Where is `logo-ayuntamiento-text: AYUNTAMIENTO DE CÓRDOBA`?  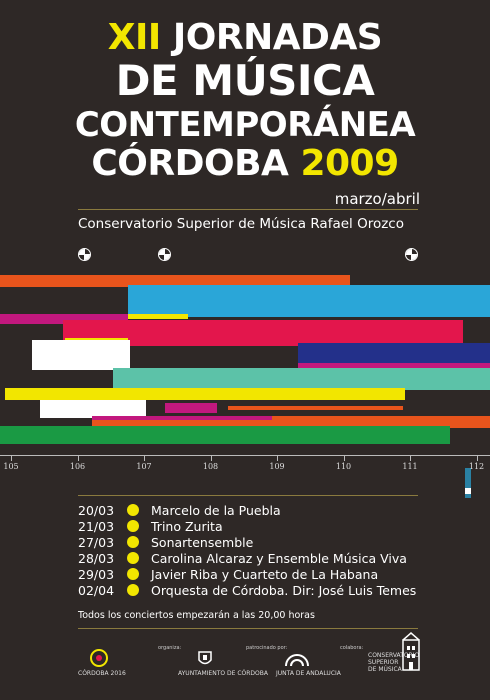 logo-ayuntamiento-text: AYUNTAMIENTO DE CÓRDOBA is located at coordinates (223, 673).